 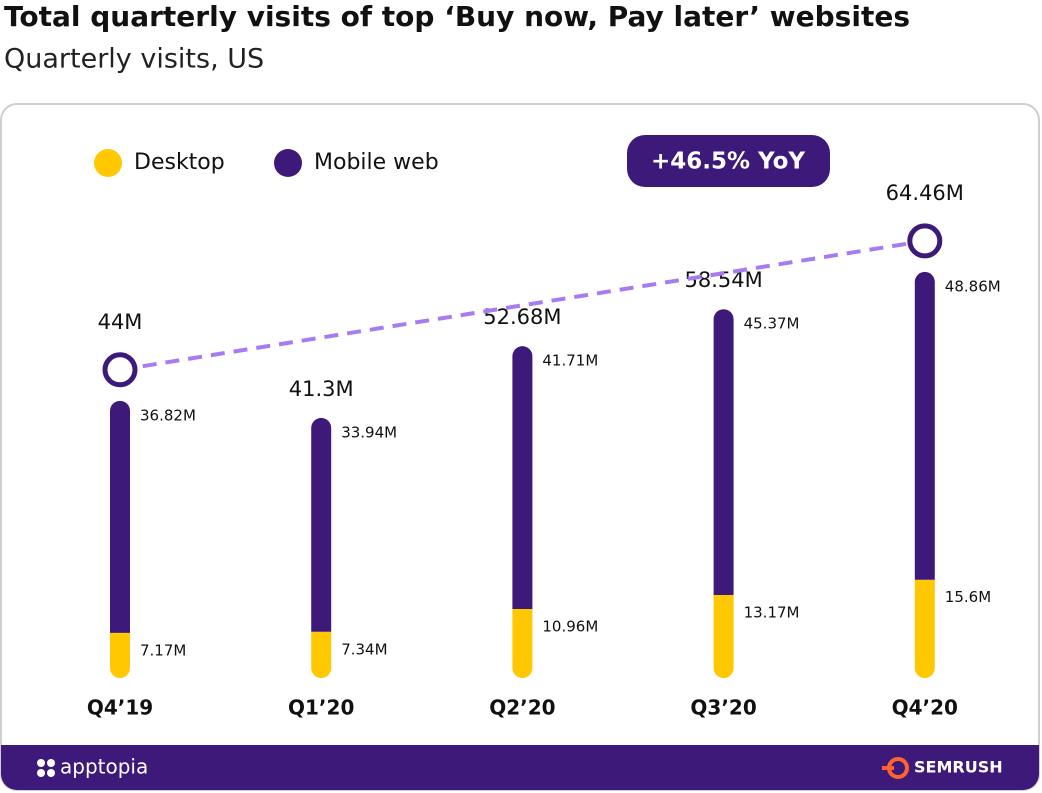 I want to click on legend-label: Desktop, so click(x=179, y=162).